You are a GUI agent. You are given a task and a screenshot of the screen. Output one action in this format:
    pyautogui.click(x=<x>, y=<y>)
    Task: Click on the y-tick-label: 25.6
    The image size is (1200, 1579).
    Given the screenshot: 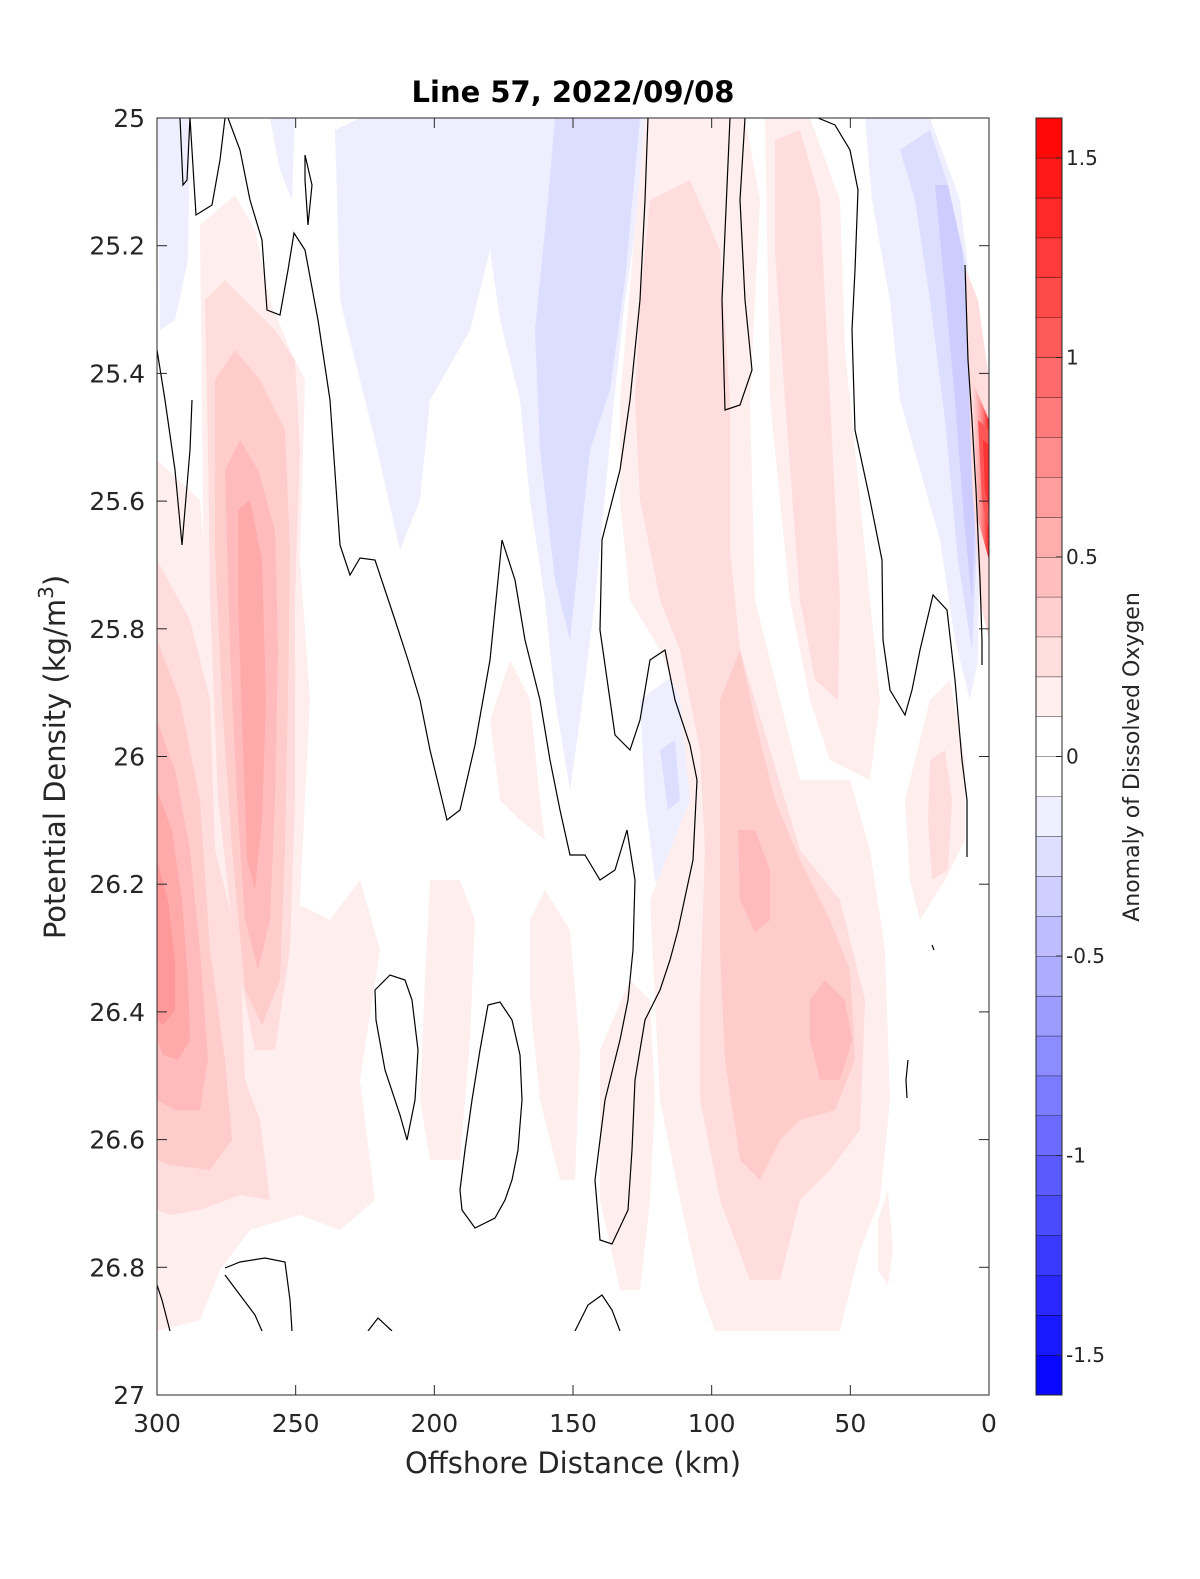 What is the action you would take?
    pyautogui.click(x=117, y=501)
    